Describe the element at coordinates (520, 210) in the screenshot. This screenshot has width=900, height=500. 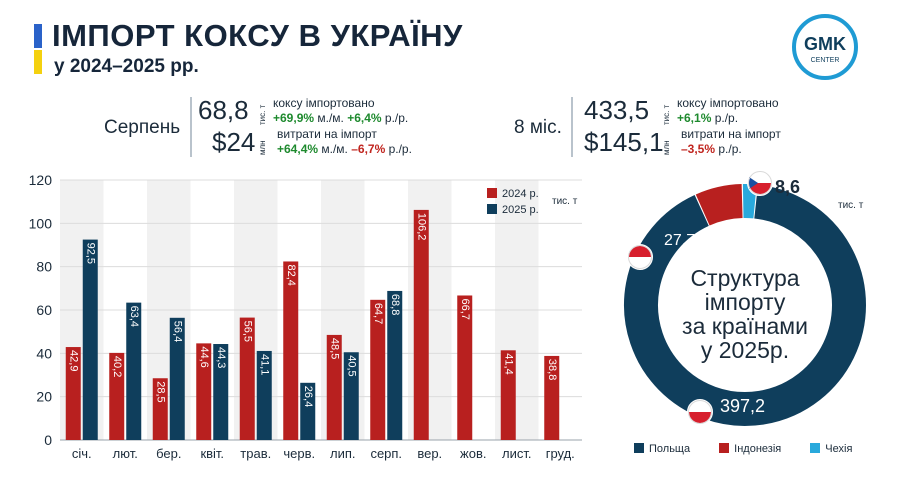
I see `legend-label-2025: 2025 р.` at that location.